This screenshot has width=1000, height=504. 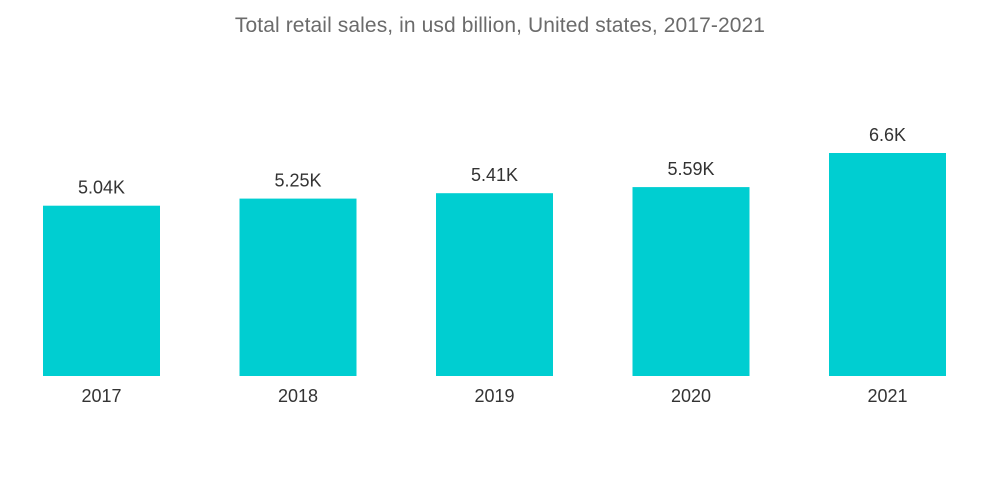 What do you see at coordinates (494, 396) in the screenshot?
I see `x-tick-label-2019: 2019` at bounding box center [494, 396].